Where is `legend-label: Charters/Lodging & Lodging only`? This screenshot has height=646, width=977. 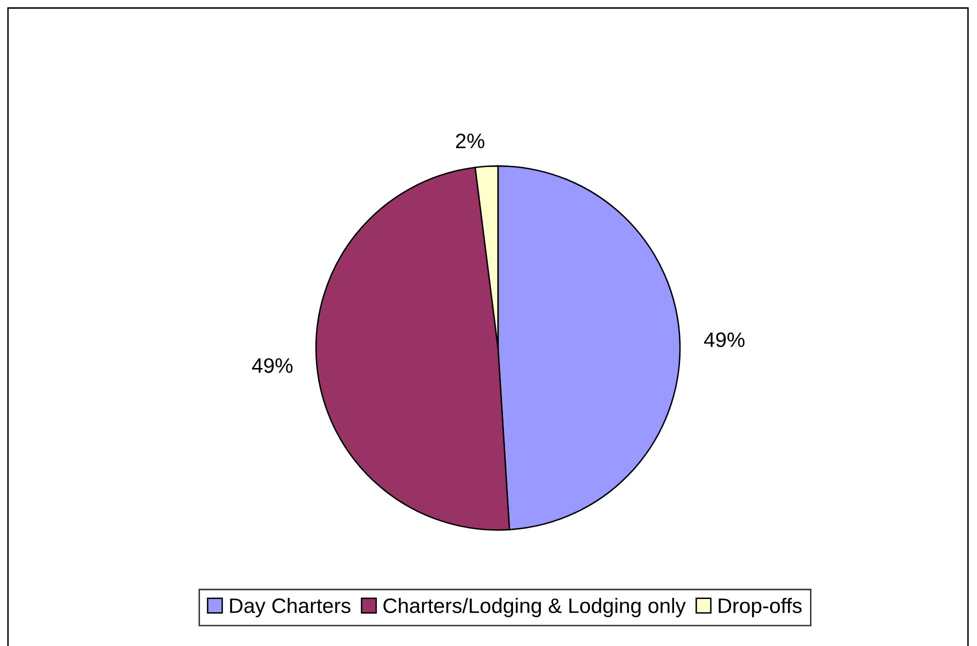 legend-label: Charters/Lodging & Lodging only is located at coordinates (534, 608).